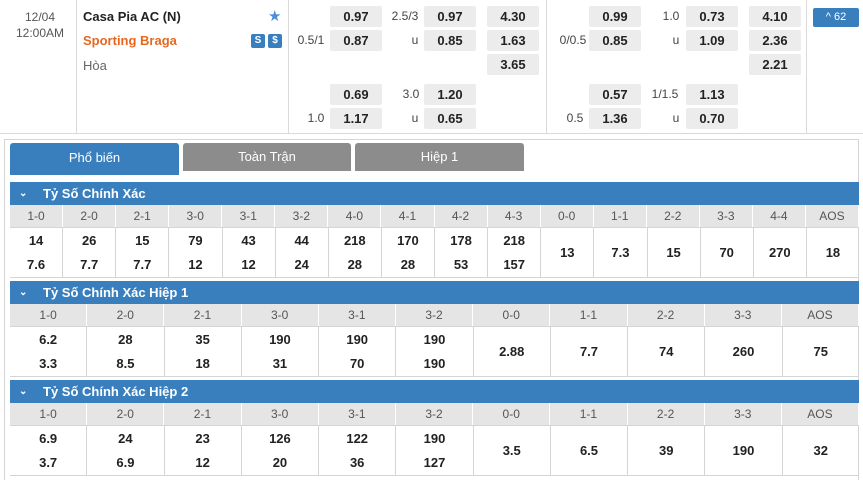 This screenshot has height=480, width=863. What do you see at coordinates (511, 450) in the screenshot?
I see `score-odd: 3.5` at bounding box center [511, 450].